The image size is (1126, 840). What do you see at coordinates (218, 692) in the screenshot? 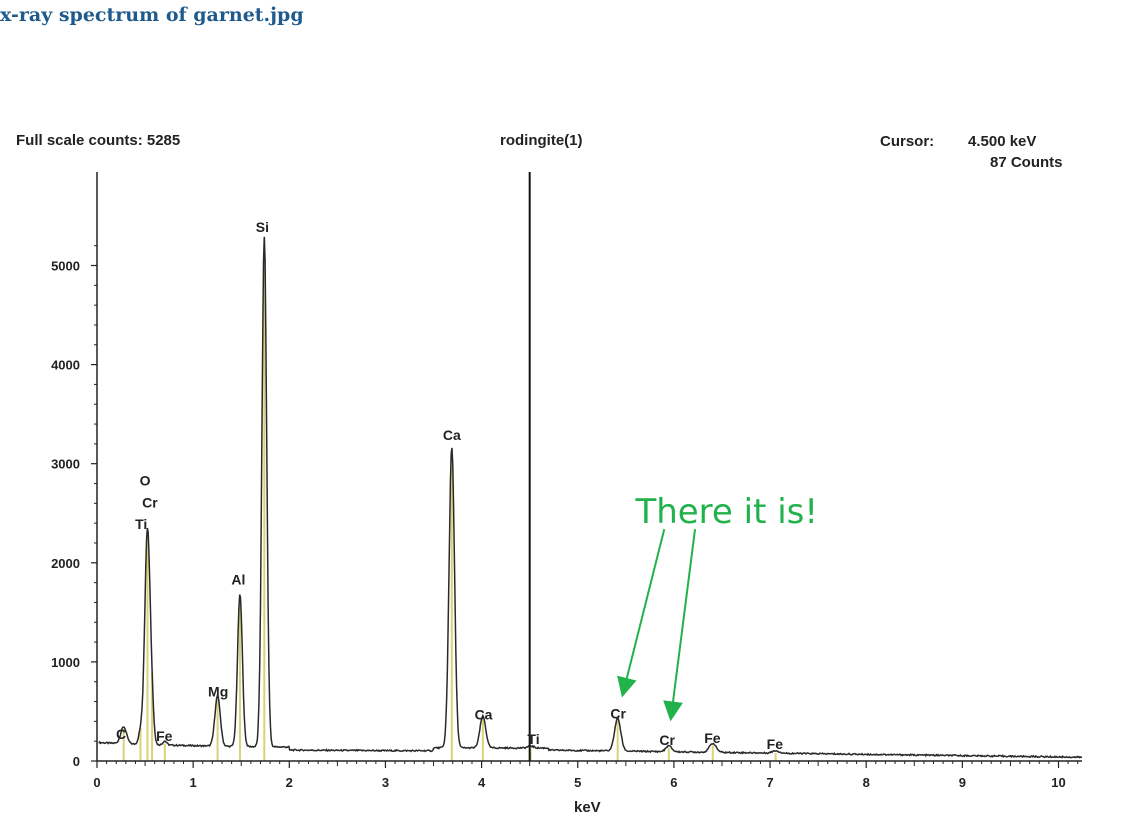
I see `peak-label-mg: Mg` at bounding box center [218, 692].